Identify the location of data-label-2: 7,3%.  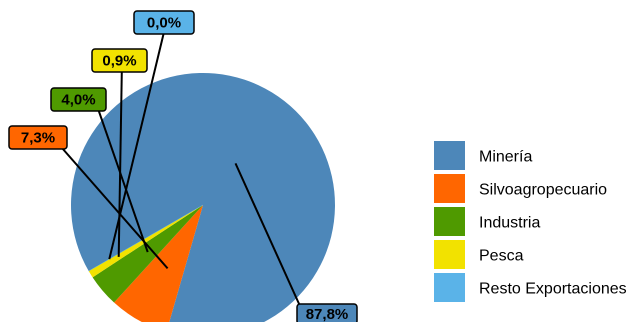
(38, 138).